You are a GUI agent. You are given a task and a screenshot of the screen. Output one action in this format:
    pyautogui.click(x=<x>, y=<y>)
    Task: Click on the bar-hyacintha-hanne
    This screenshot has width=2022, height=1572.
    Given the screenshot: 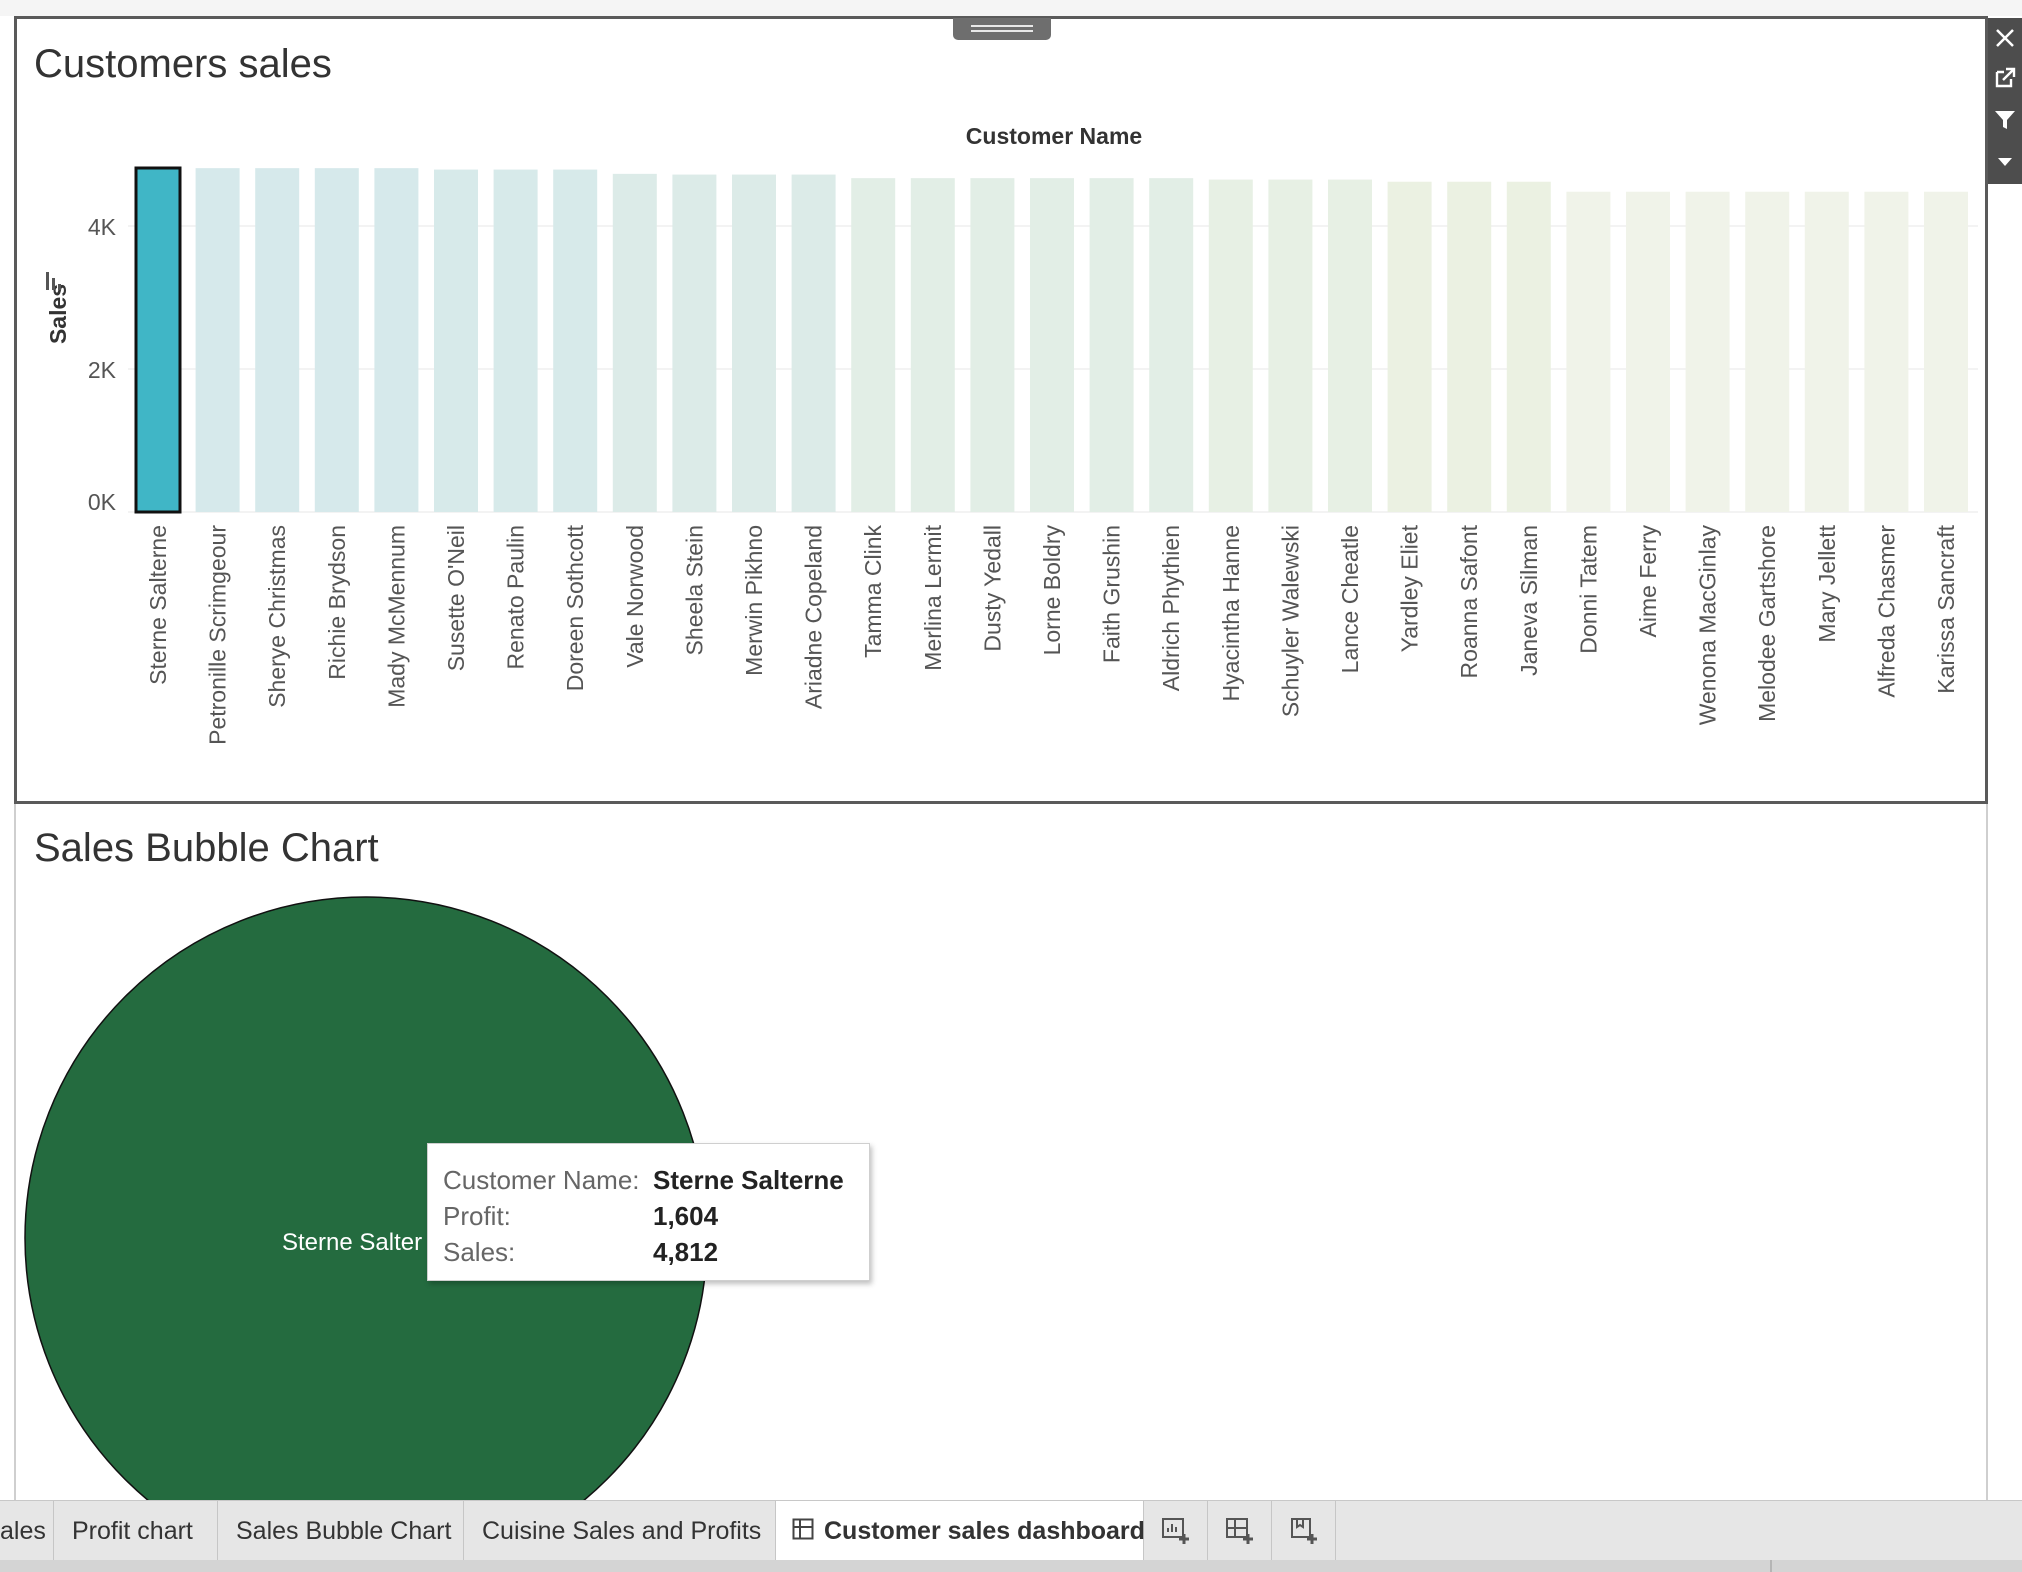 What is the action you would take?
    pyautogui.click(x=1230, y=345)
    